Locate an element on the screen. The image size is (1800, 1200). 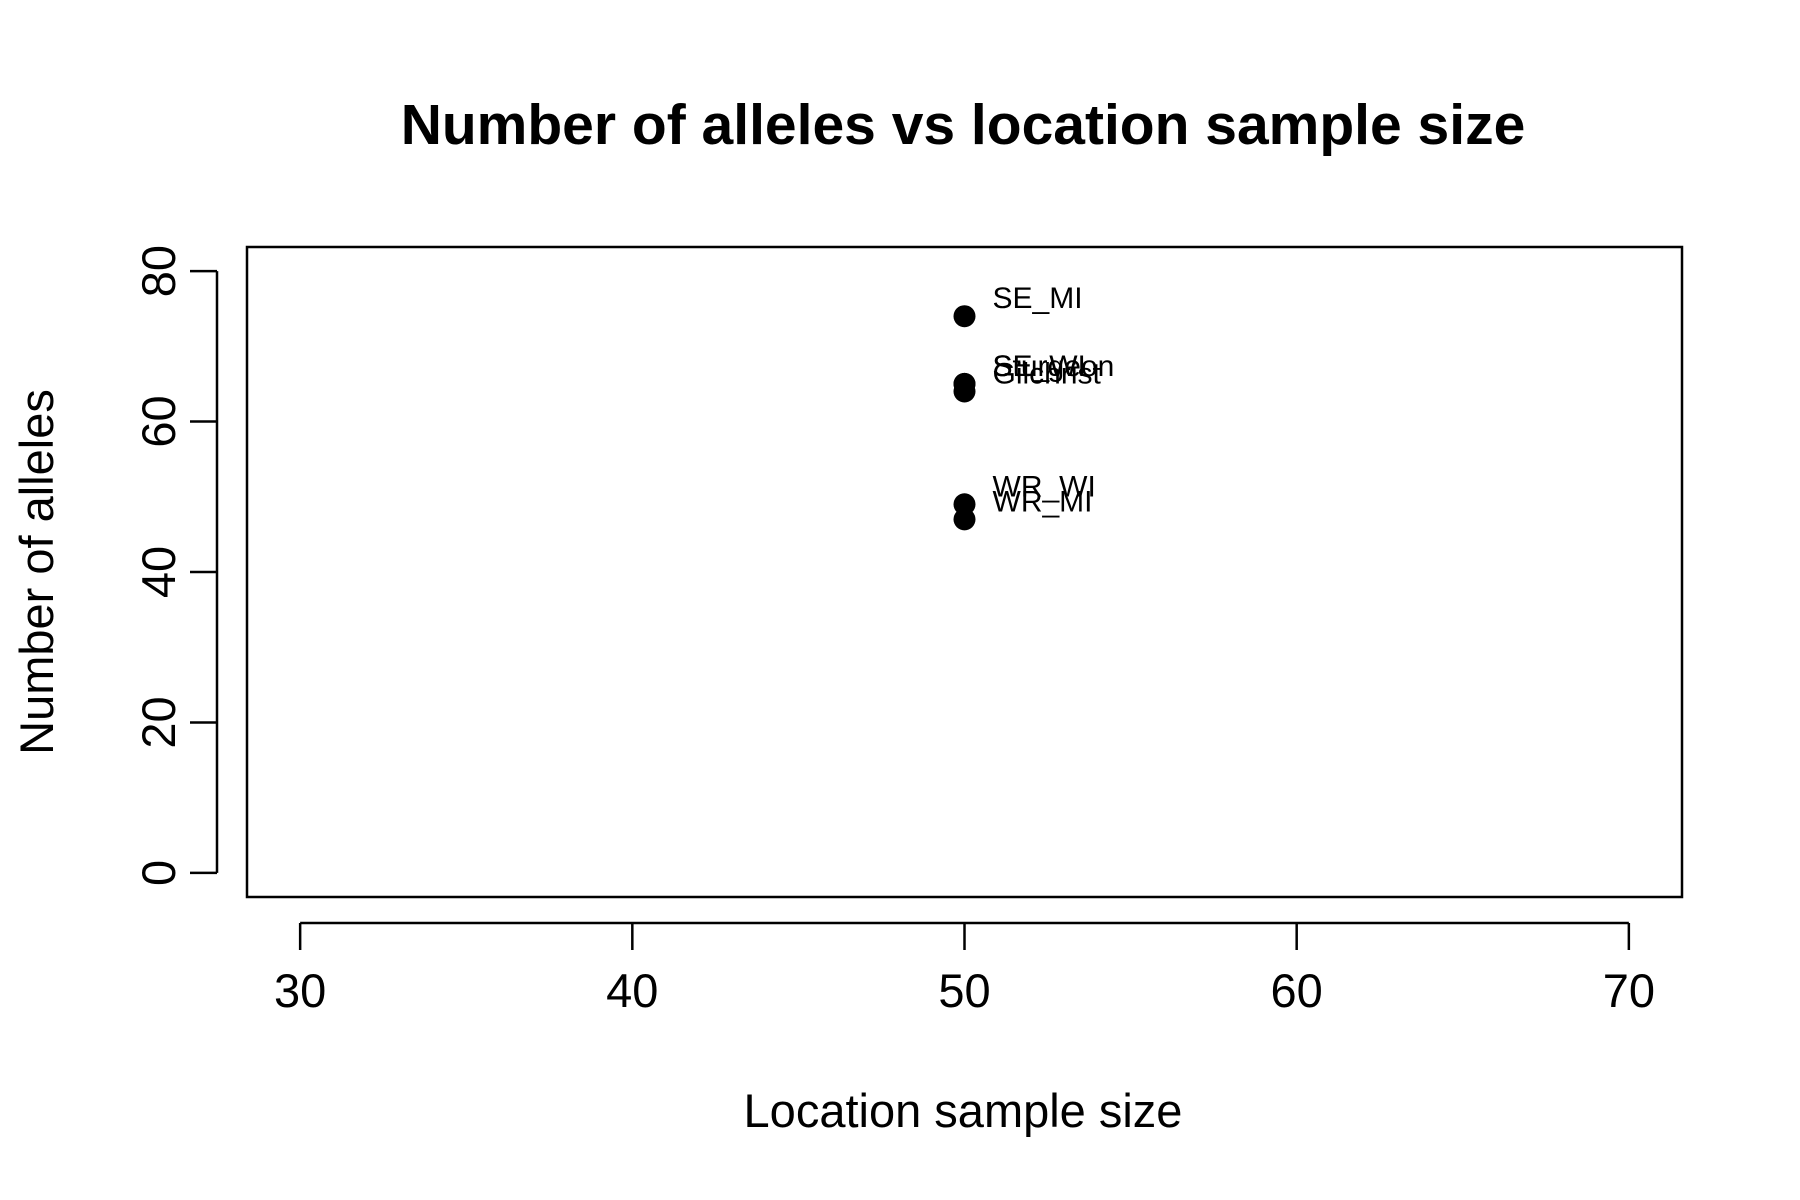
y-axis-label: Number of alleles is located at coordinates (36, 572).